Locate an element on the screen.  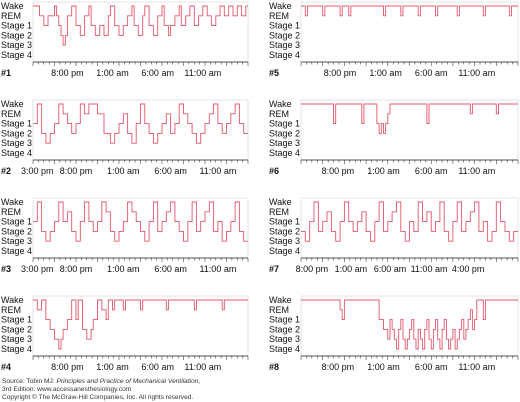
x-tick-label: 4:00 pm is located at coordinates (468, 269).